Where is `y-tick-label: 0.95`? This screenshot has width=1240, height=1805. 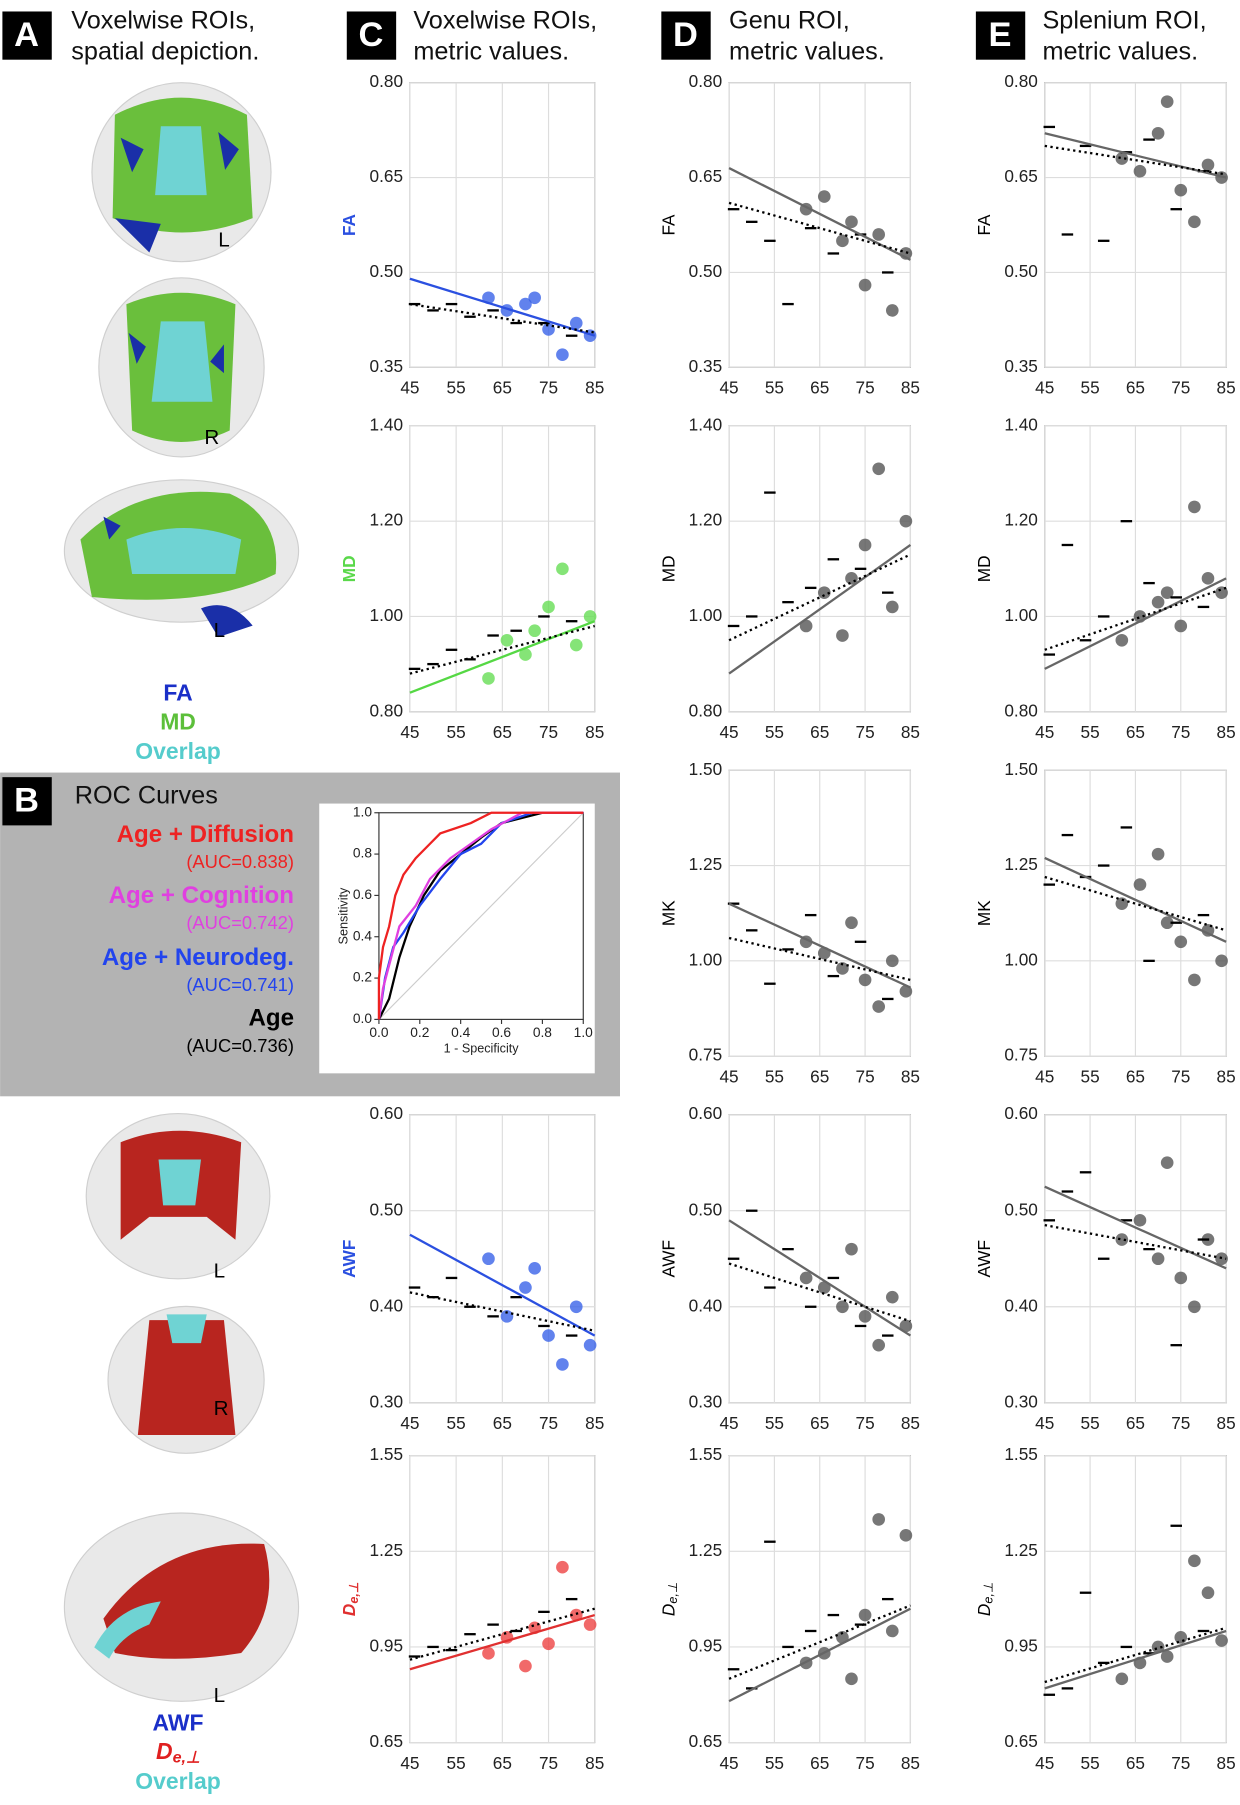
y-tick-label: 0.95 is located at coordinates (1020, 1645).